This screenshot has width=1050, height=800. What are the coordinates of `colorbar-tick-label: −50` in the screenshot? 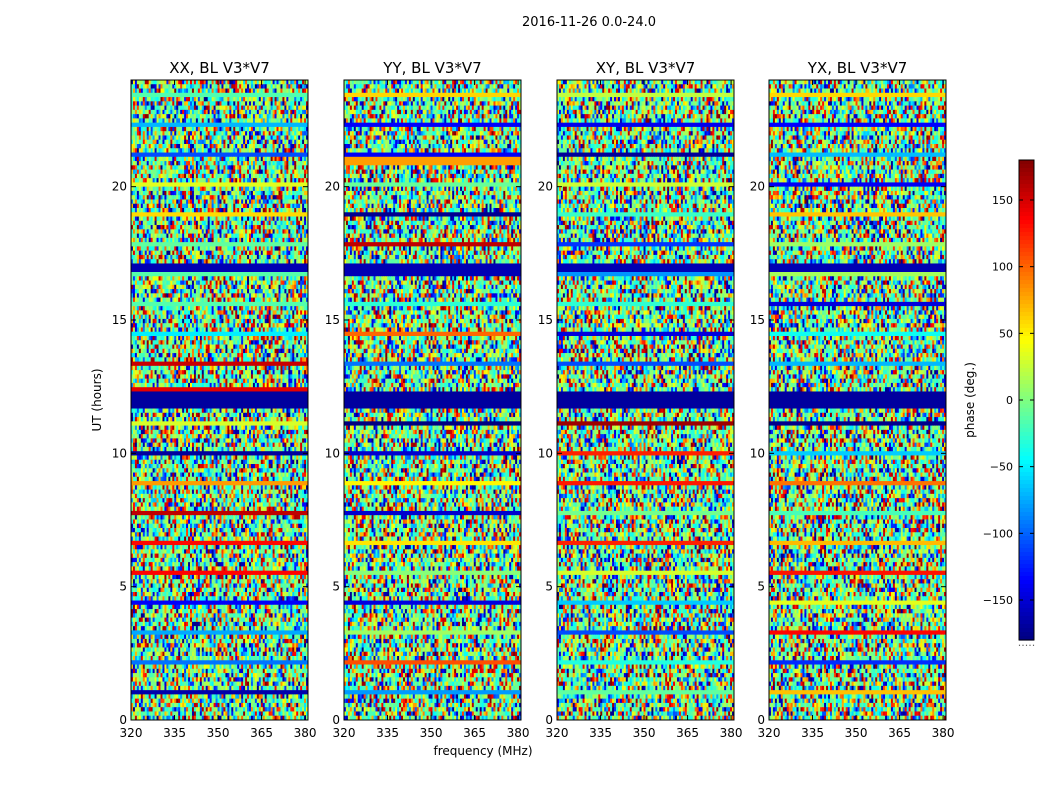 It's located at (1001, 467).